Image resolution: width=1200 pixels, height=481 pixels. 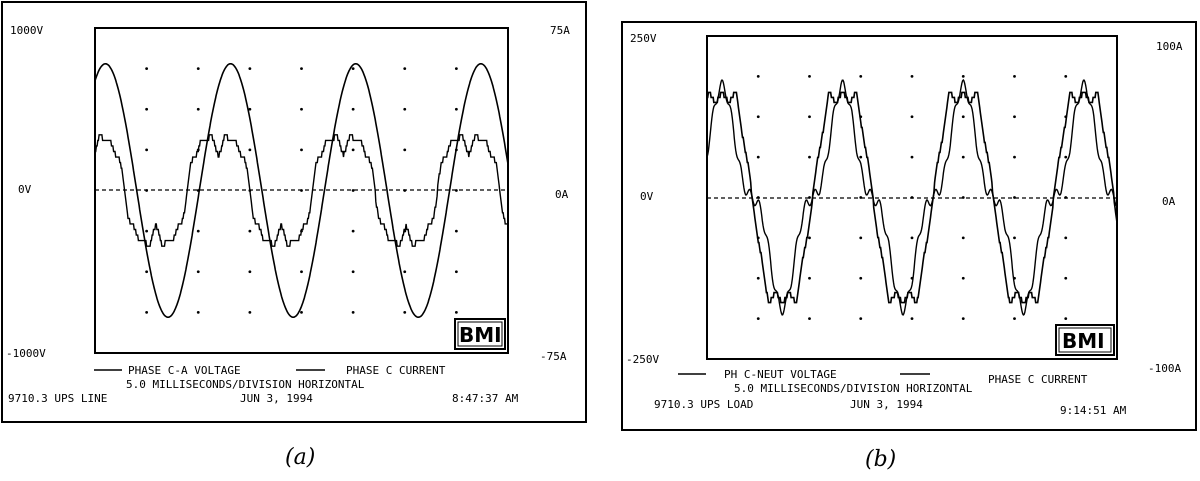 What do you see at coordinates (562, 194) in the screenshot?
I see `chart-a-right-mid-label: 0A` at bounding box center [562, 194].